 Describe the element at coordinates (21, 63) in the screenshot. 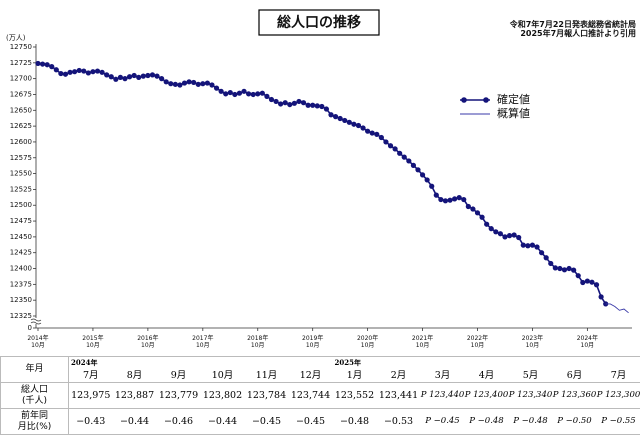

I see `y-tick-label: 12725` at that location.